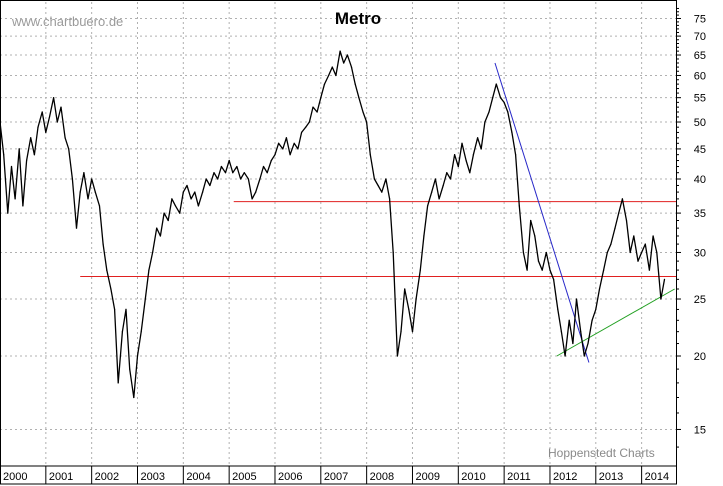  What do you see at coordinates (382, 477) in the screenshot?
I see `x-tick-label: 2008` at bounding box center [382, 477].